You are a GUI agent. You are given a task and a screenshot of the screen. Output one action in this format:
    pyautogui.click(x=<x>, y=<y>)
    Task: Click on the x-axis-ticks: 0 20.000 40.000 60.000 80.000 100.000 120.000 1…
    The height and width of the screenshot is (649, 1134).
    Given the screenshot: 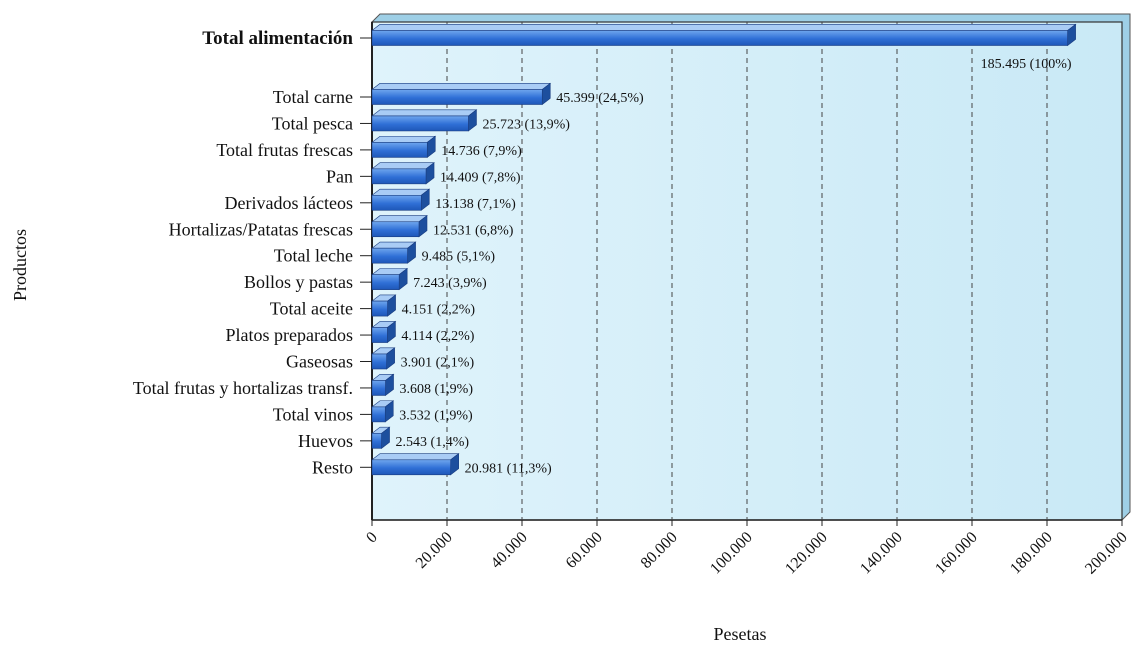 What is the action you would take?
    pyautogui.click(x=747, y=549)
    